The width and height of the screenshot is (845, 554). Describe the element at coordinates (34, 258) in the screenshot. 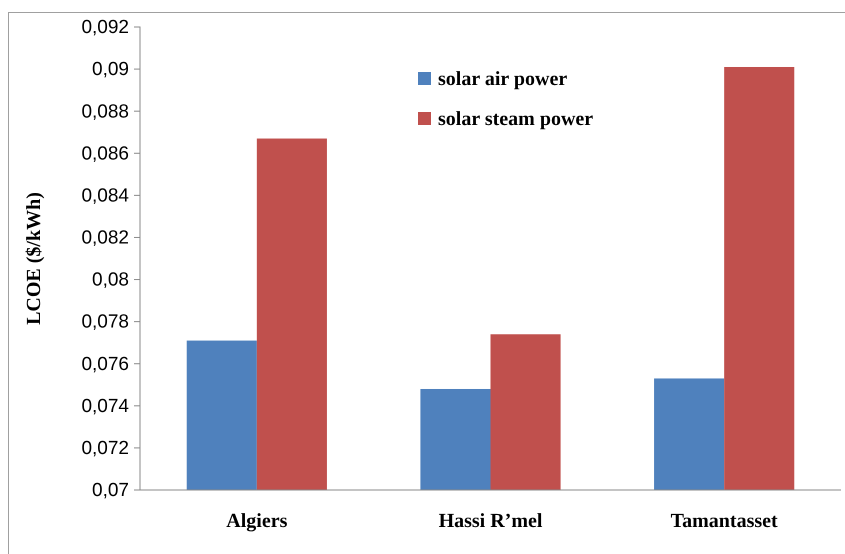

I see `y-axis-title: LCOE ($/kWh)` at that location.